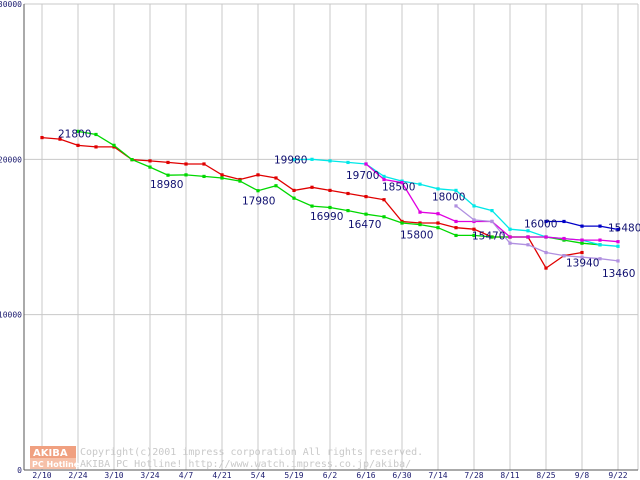 Image resolution: width=640 pixels, height=480 pixels. What do you see at coordinates (41, 475) in the screenshot?
I see `x-tick-label: 2/10` at bounding box center [41, 475].